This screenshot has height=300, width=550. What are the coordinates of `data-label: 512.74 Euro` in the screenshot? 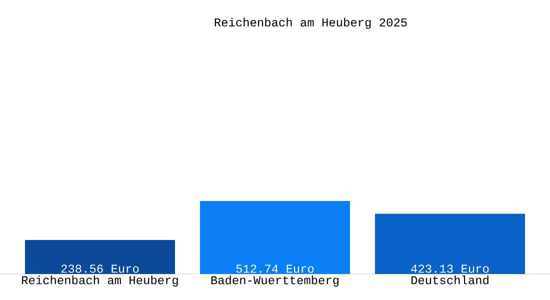 It's located at (275, 268).